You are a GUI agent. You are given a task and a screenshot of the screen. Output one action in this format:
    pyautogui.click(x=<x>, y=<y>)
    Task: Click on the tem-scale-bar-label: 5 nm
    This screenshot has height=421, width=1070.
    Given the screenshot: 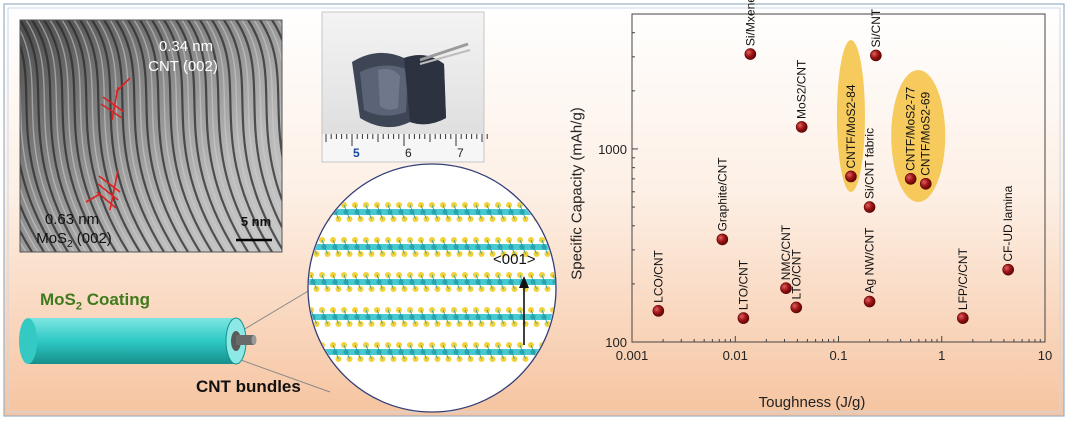 What is the action you would take?
    pyautogui.click(x=256, y=221)
    